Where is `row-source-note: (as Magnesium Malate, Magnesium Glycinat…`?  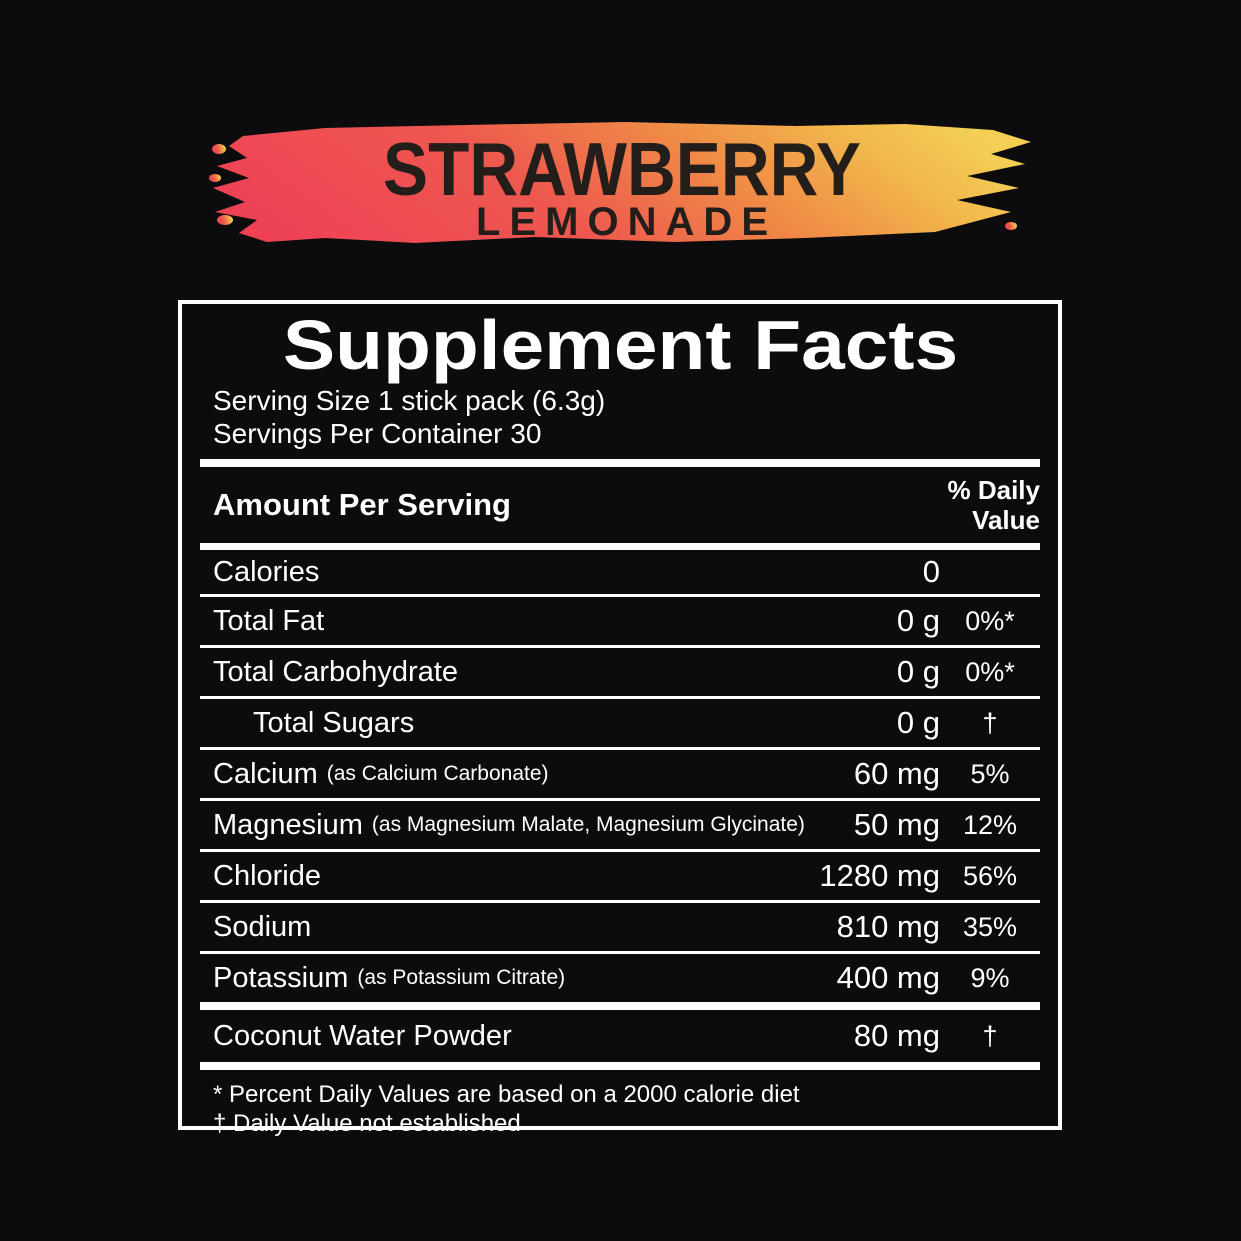 row-source-note: (as Magnesium Malate, Magnesium Glycinat… is located at coordinates (588, 824).